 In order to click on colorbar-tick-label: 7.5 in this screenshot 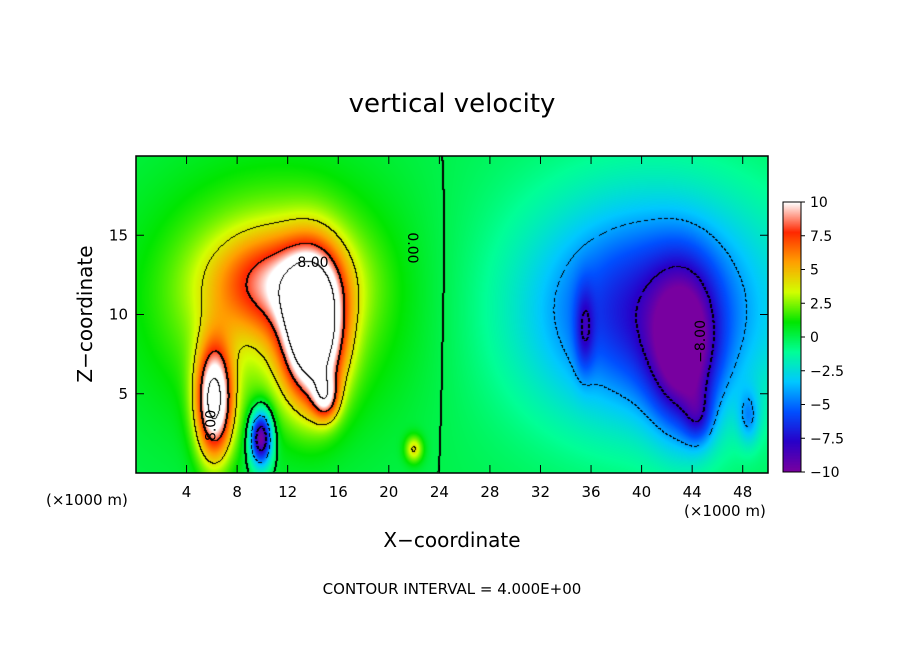, I will do `click(821, 237)`.